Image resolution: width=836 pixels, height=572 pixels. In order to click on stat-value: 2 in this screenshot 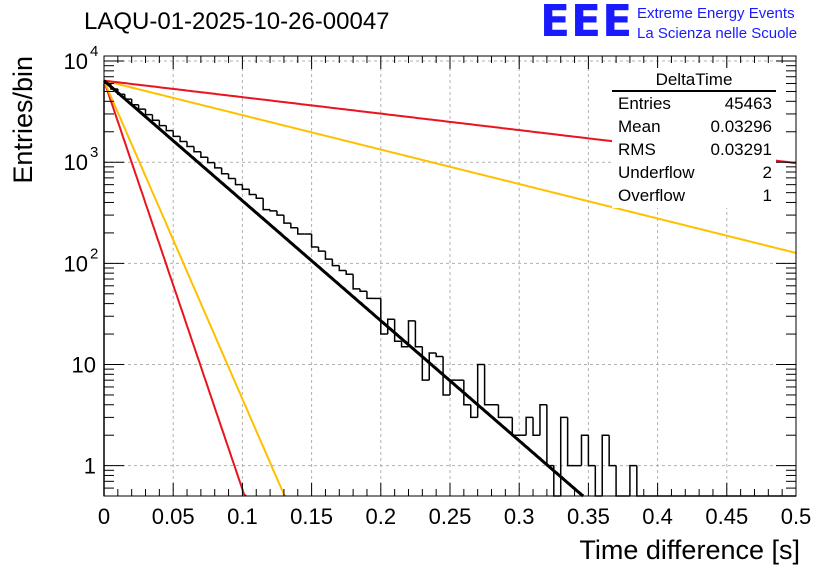, I will do `click(767, 172)`.